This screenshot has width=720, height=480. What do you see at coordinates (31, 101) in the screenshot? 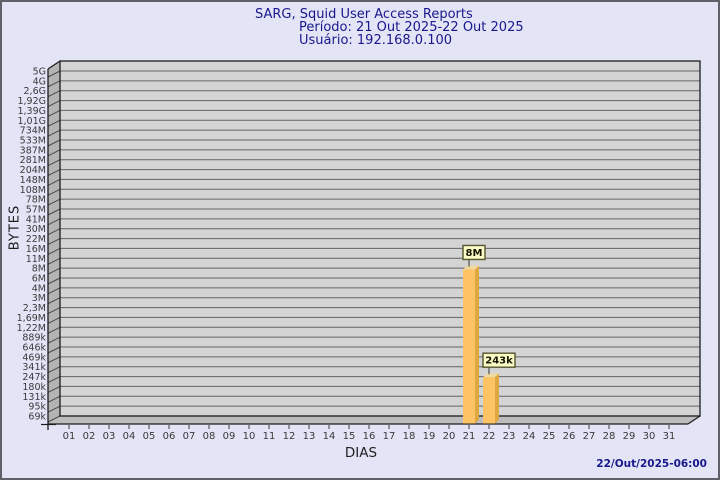
I see `y-tick-label: 1,92G` at bounding box center [31, 101].